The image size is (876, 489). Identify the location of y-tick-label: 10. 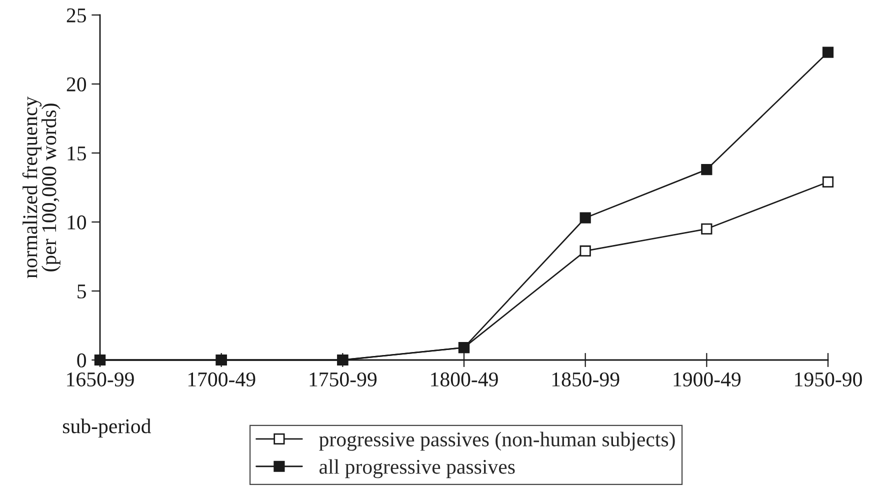
(77, 222).